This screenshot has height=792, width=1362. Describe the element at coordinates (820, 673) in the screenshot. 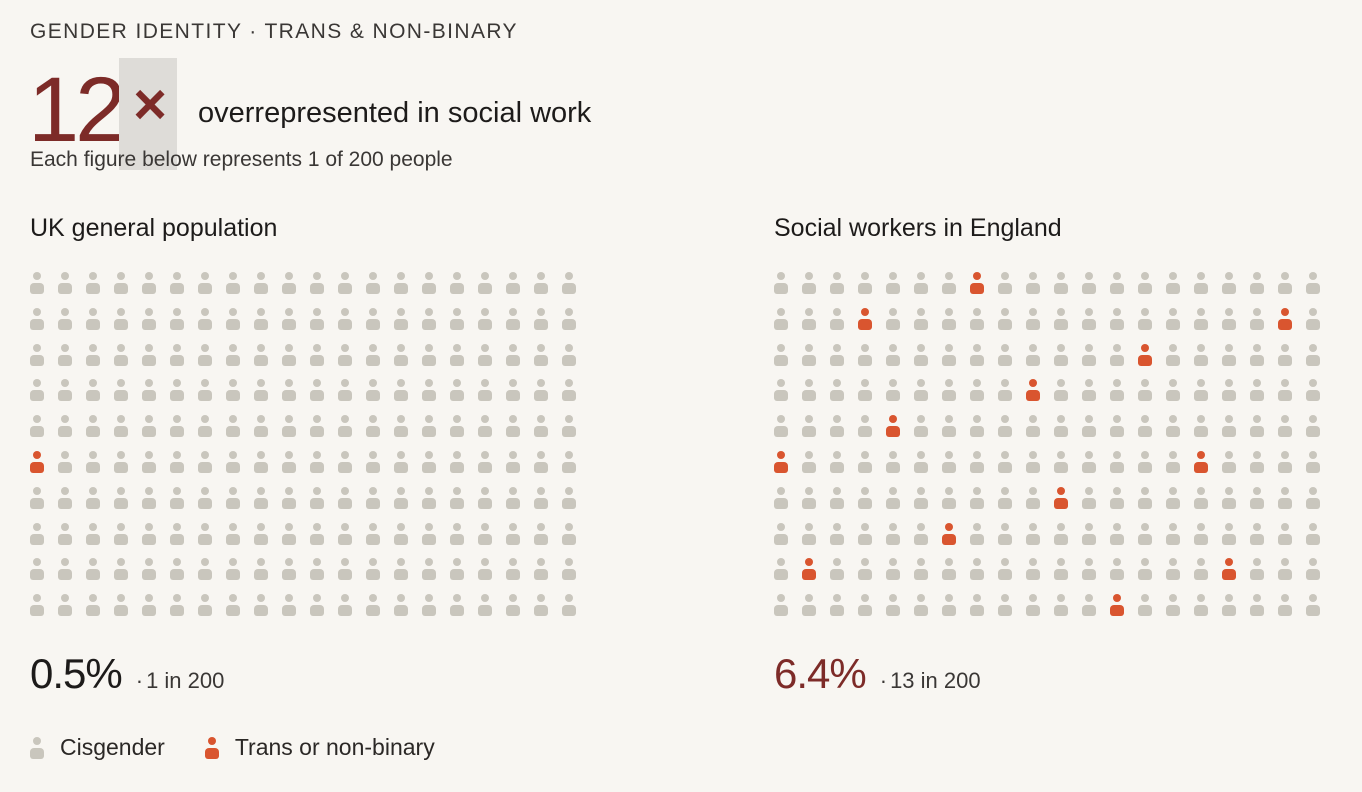

I see `percent-label: 6.4%` at that location.